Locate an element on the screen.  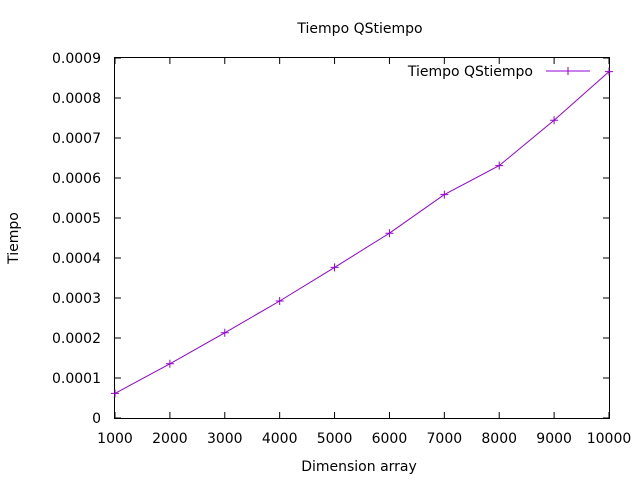
y-tick-label: 0.0007 is located at coordinates (76, 139).